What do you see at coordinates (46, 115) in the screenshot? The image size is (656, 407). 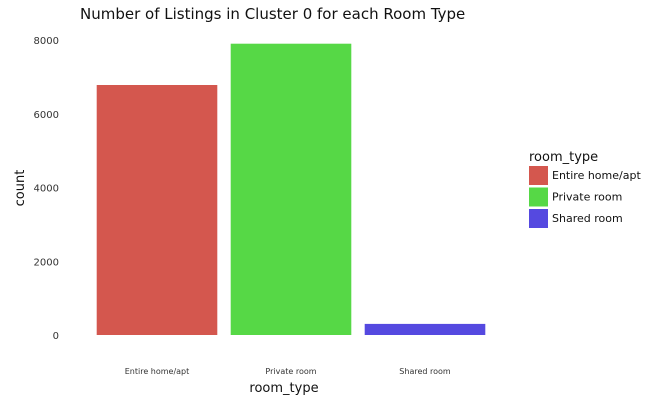 I see `y-tick-label: 6000` at bounding box center [46, 115].